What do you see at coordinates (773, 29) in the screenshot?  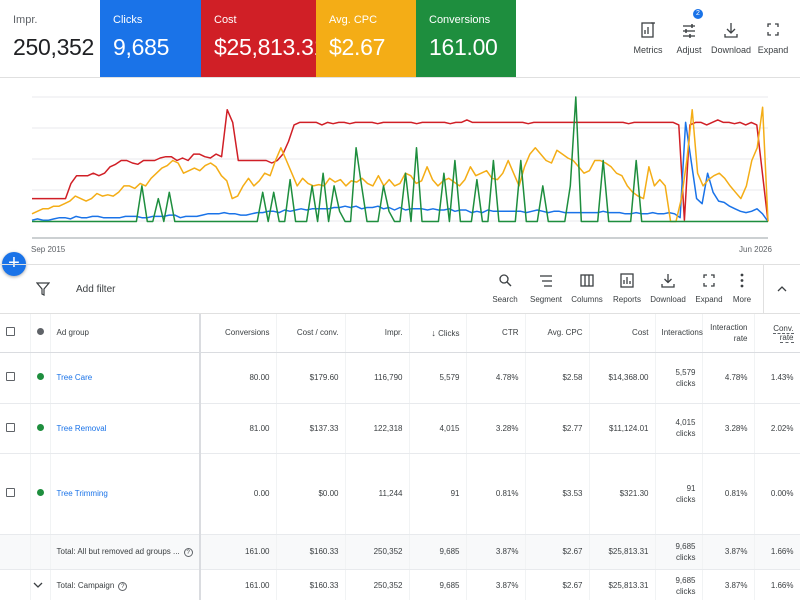 I see `fullscreen-icon` at bounding box center [773, 29].